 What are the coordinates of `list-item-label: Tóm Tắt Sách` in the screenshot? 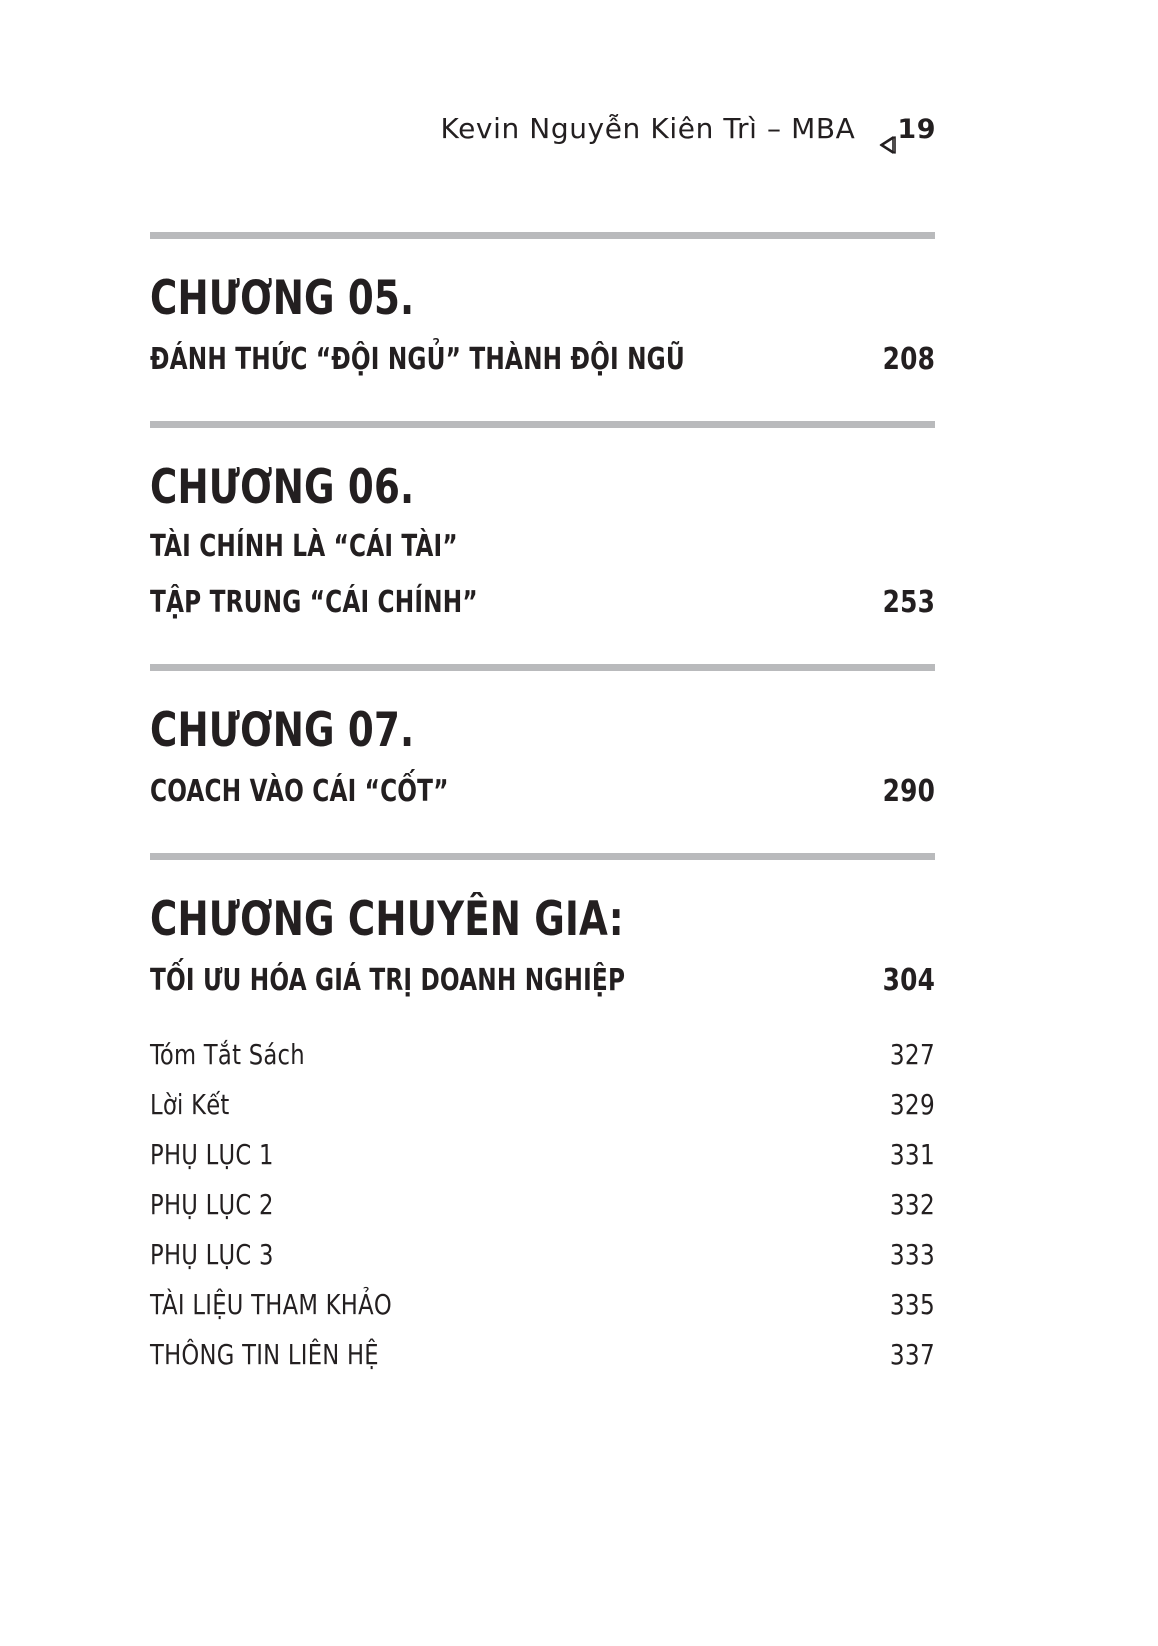 It's located at (227, 1054).